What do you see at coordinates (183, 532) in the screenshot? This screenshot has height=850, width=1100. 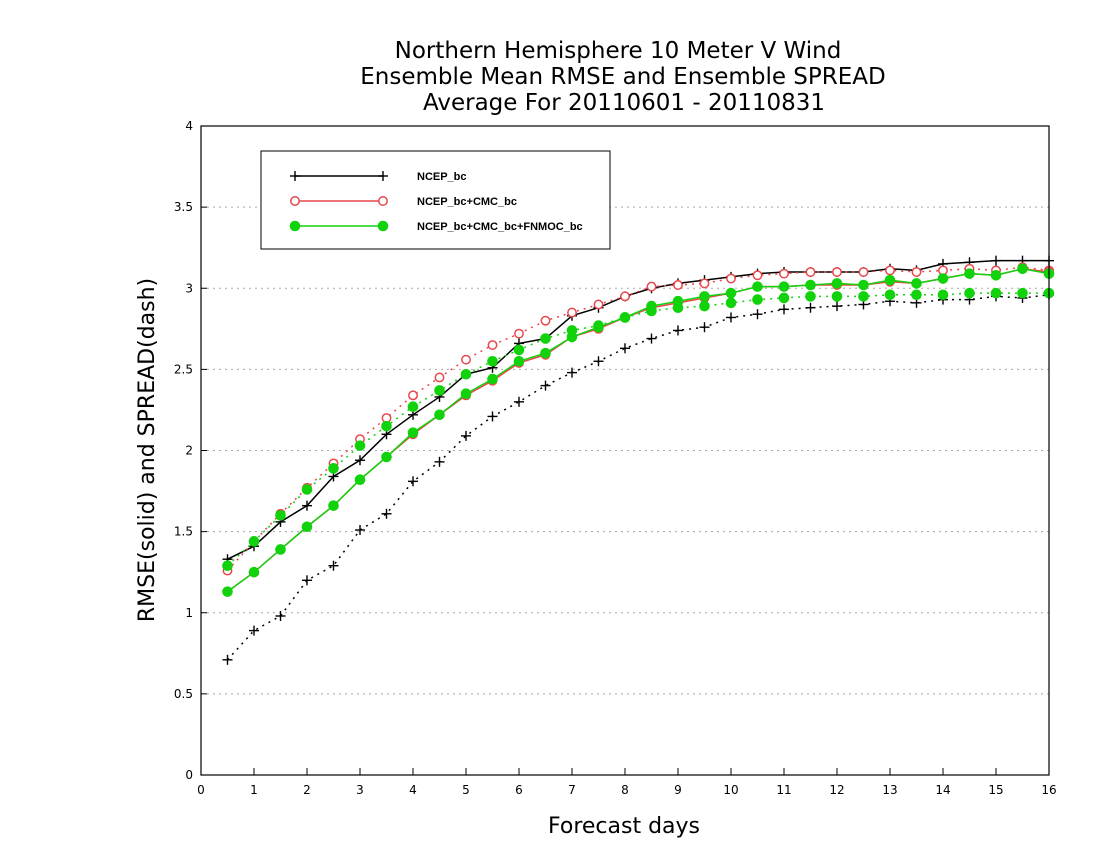 I see `y-tick-label: 1.5` at bounding box center [183, 532].